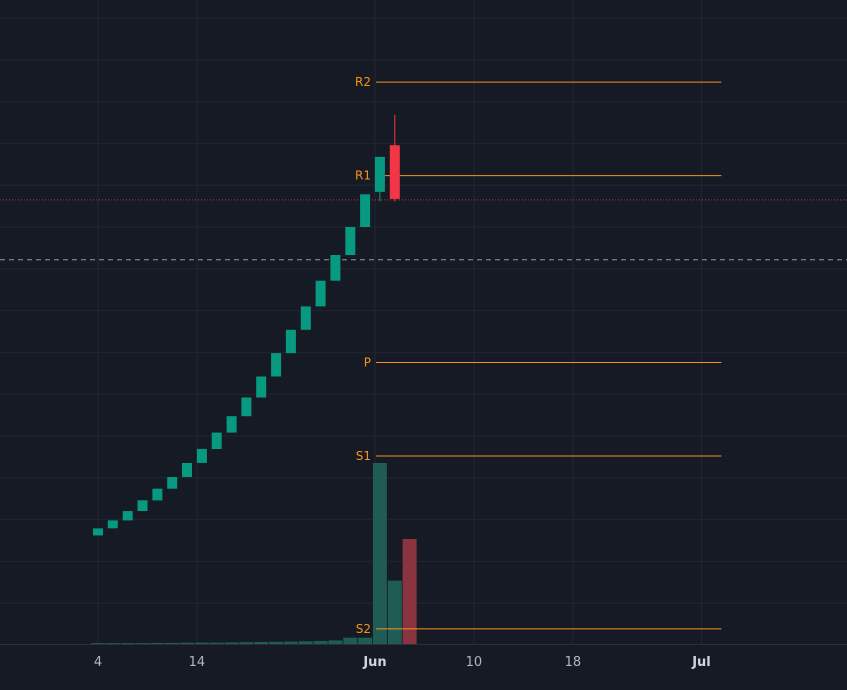 Image resolution: width=847 pixels, height=690 pixels. Describe the element at coordinates (374, 662) in the screenshot. I see `x-tick-label: Jun` at that location.